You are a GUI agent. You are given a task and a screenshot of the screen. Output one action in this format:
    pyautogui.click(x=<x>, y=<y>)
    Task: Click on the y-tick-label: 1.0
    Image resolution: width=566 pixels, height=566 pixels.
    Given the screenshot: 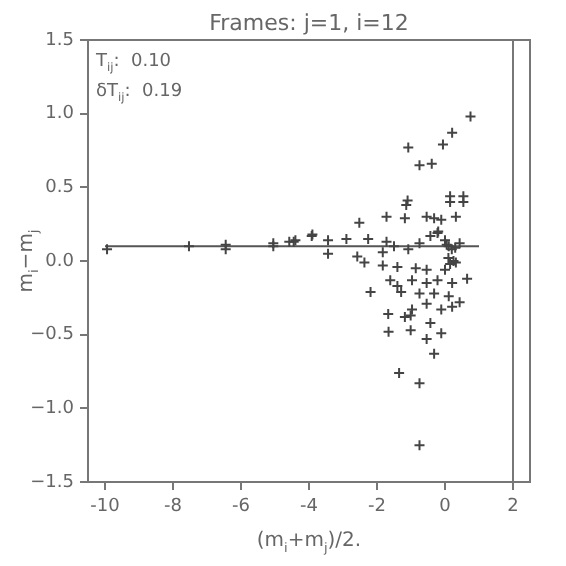 What is the action you would take?
    pyautogui.click(x=60, y=114)
    